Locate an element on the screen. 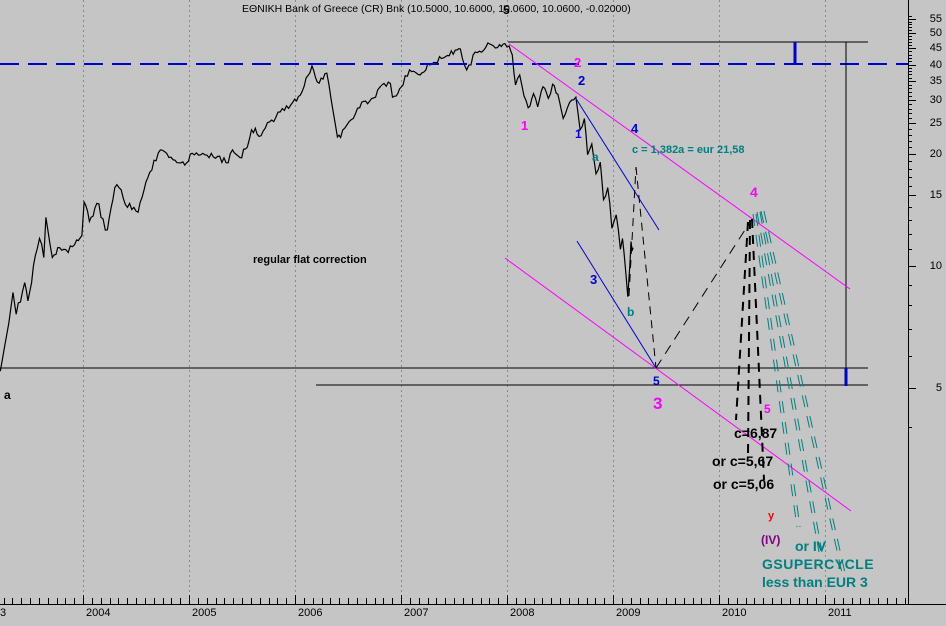  blue-trendline-upper is located at coordinates (617, 163).